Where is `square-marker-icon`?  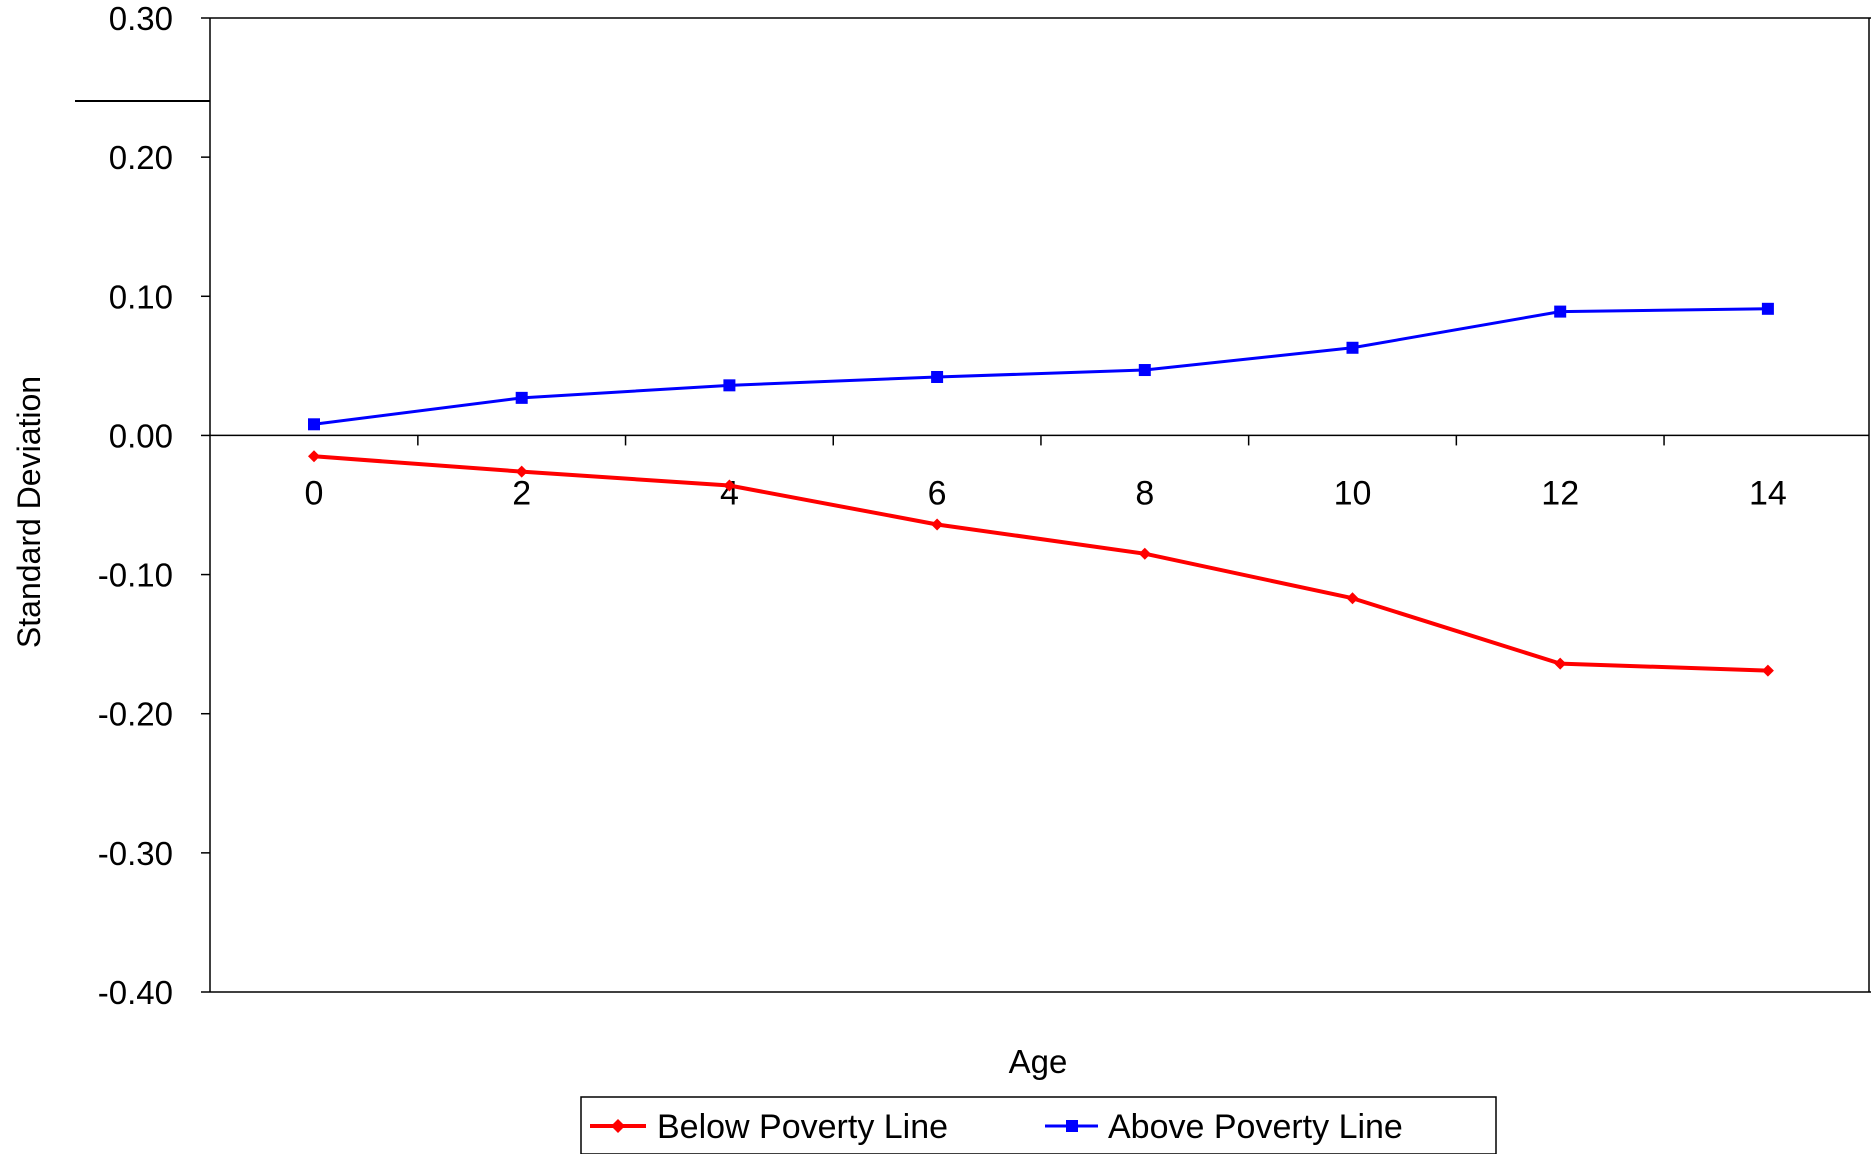
square-marker-icon is located at coordinates (1072, 1126).